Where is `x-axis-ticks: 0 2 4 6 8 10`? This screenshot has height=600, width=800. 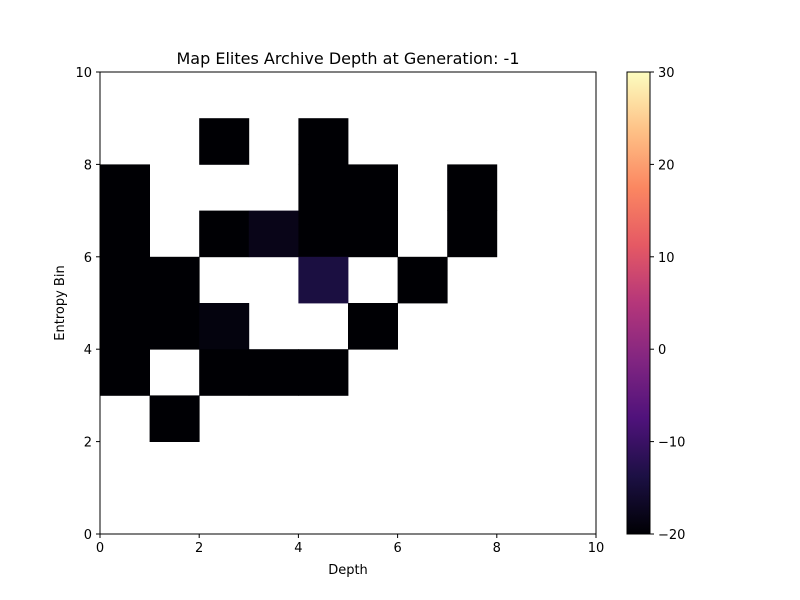
x-axis-ticks: 0 2 4 6 8 10 is located at coordinates (350, 545).